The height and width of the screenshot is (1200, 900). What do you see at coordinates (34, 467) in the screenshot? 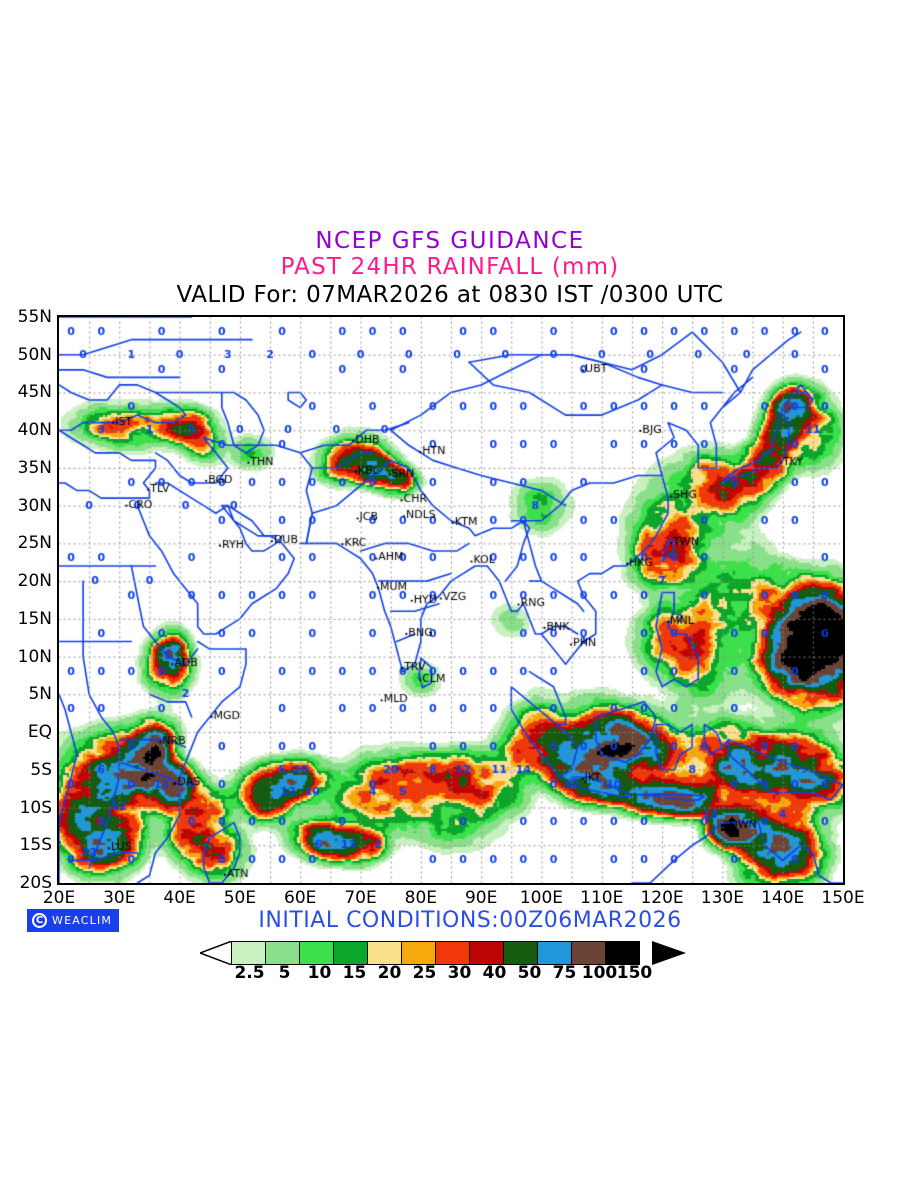
I see `y-tick-35N: 35N` at bounding box center [34, 467].